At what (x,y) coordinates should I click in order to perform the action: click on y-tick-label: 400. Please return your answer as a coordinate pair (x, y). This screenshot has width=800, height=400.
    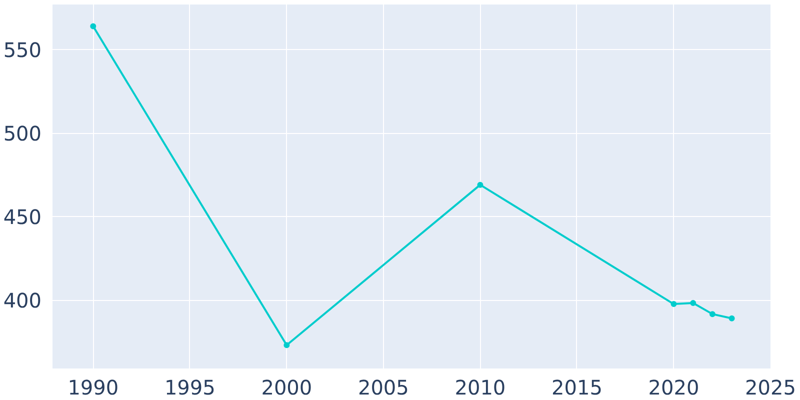
    Looking at the image, I should click on (22, 300).